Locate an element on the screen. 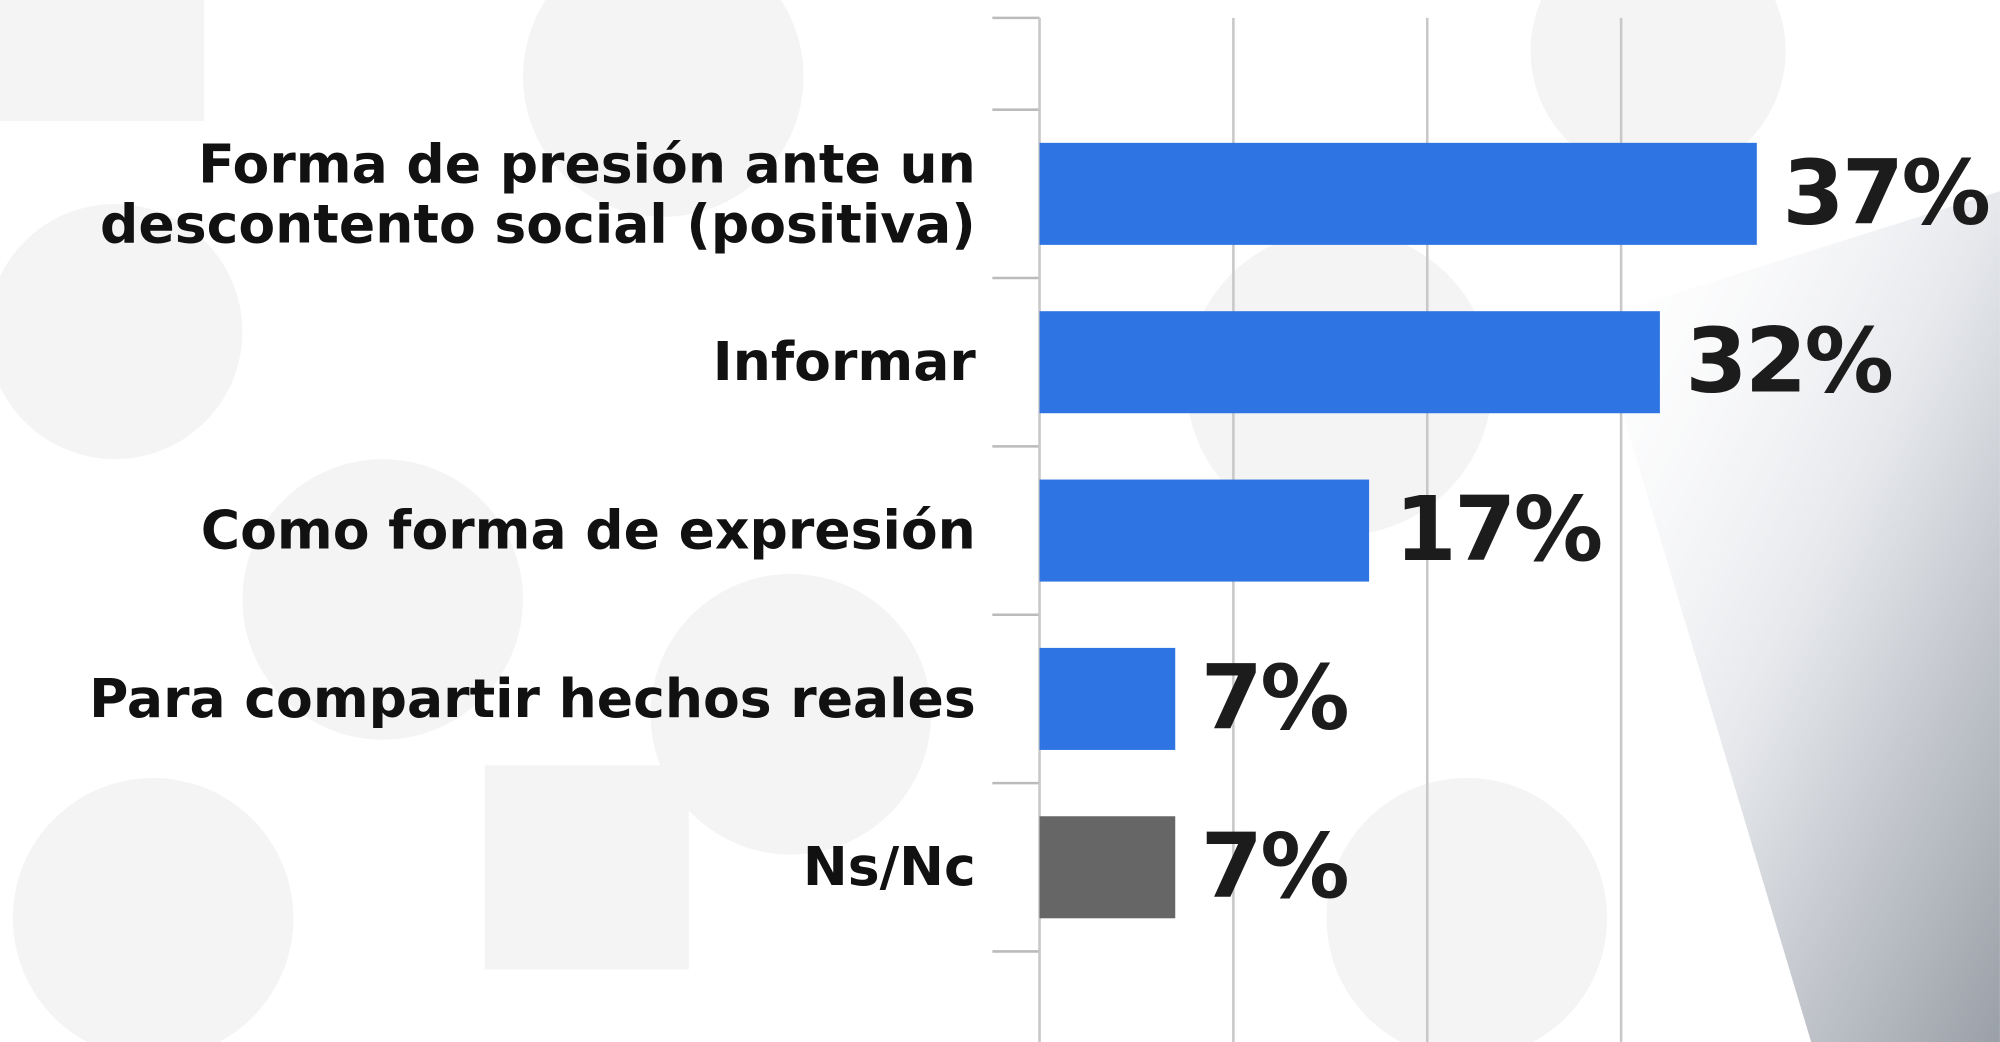 The width and height of the screenshot is (2000, 1042). value-label: 17% is located at coordinates (1498, 530).